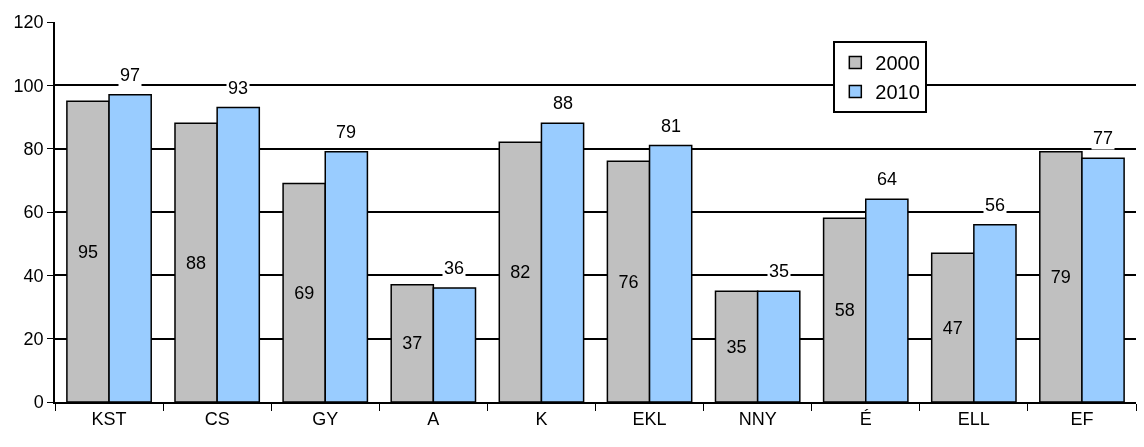 The height and width of the screenshot is (447, 1144). What do you see at coordinates (433, 419) in the screenshot?
I see `x-tick-label: A` at bounding box center [433, 419].